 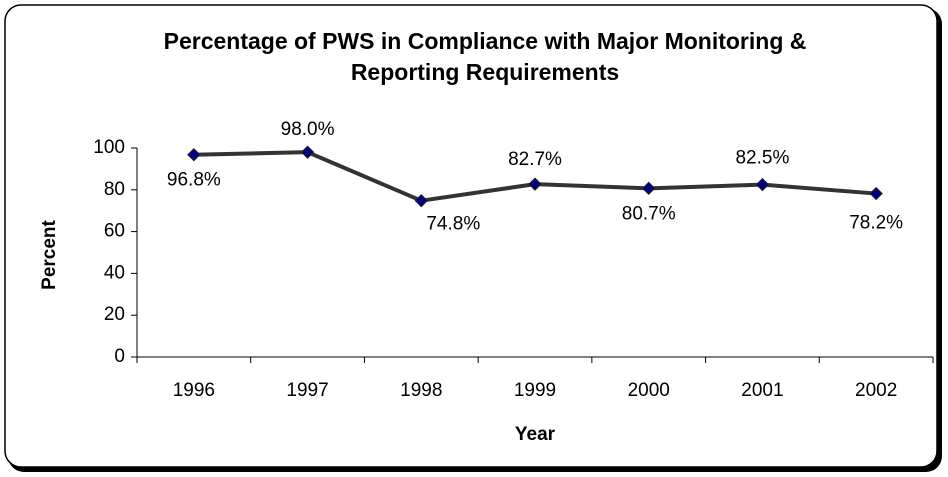 I want to click on x-tick-label: 1999, so click(x=535, y=390).